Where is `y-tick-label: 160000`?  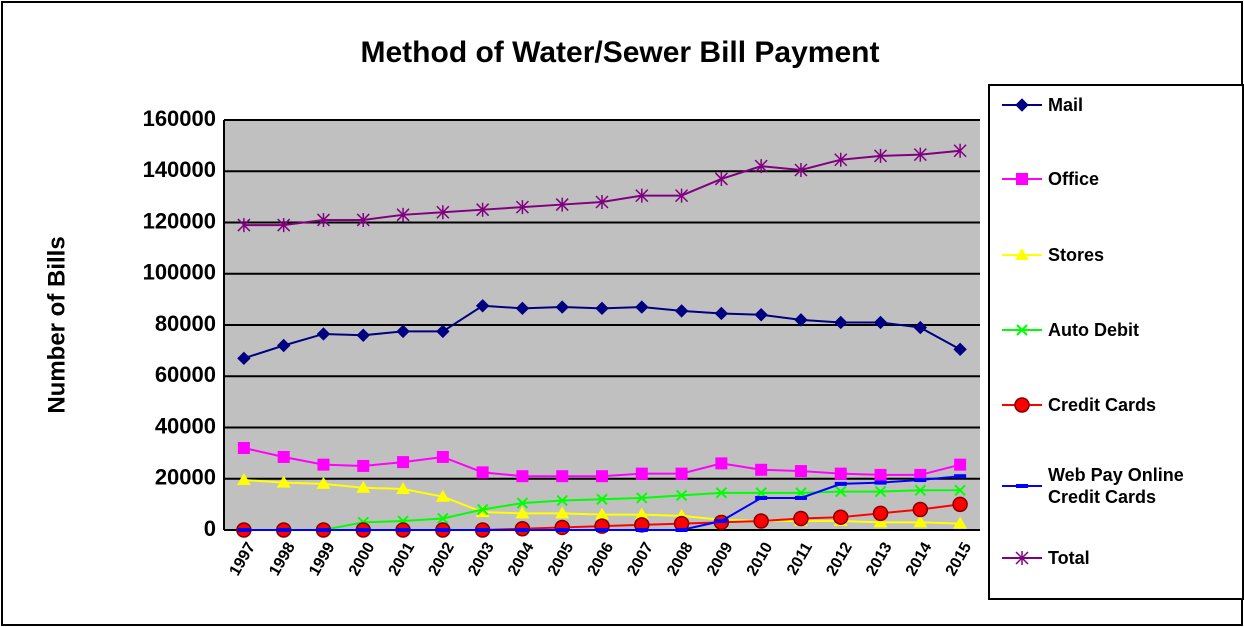 y-tick-label: 160000 is located at coordinates (179, 118).